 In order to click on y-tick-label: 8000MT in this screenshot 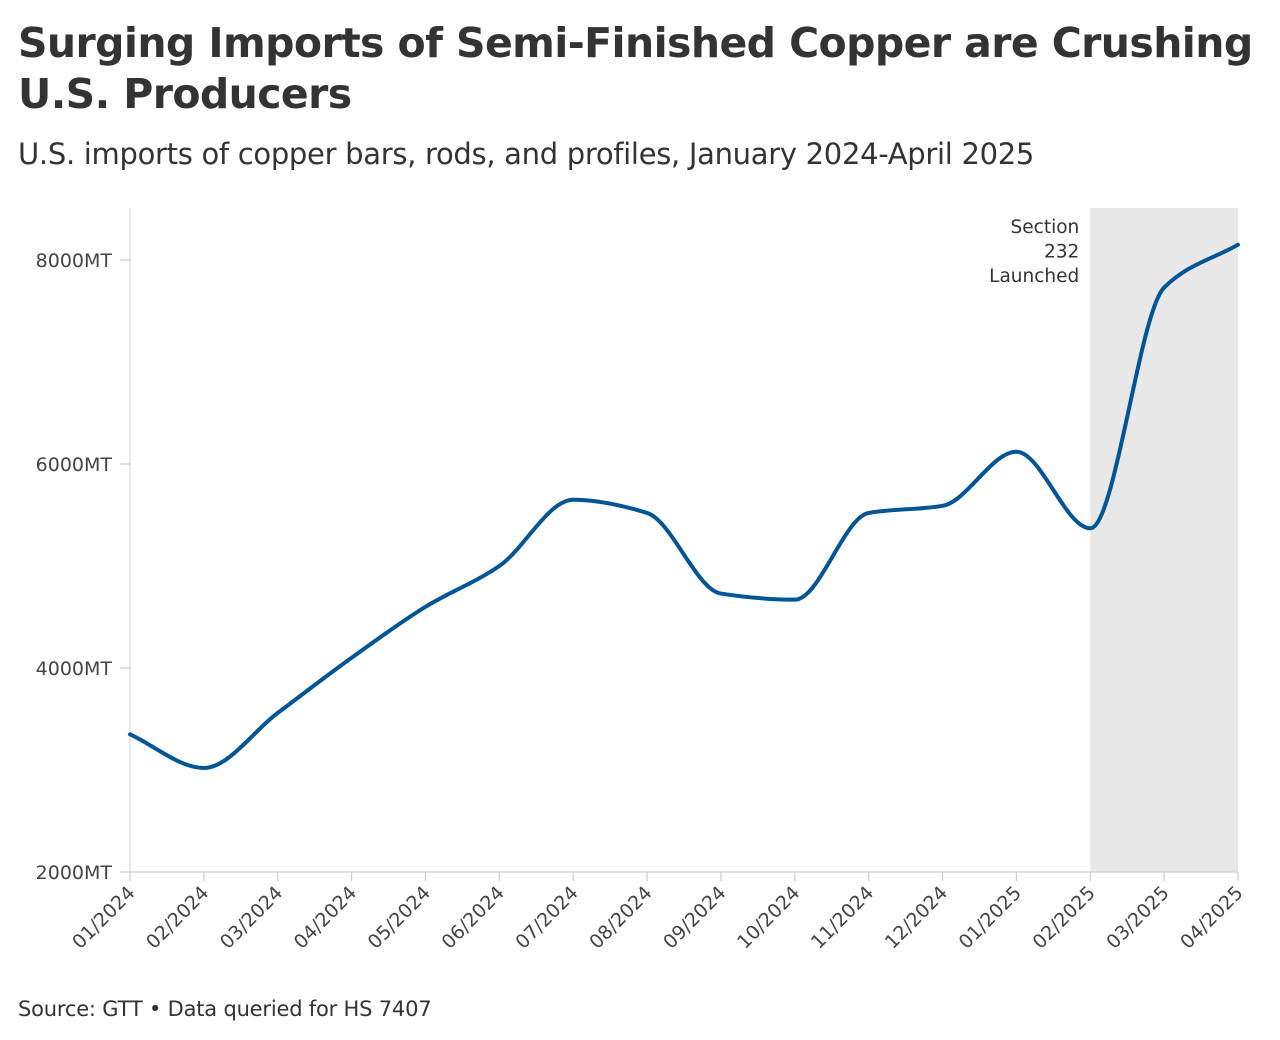, I will do `click(74, 261)`.